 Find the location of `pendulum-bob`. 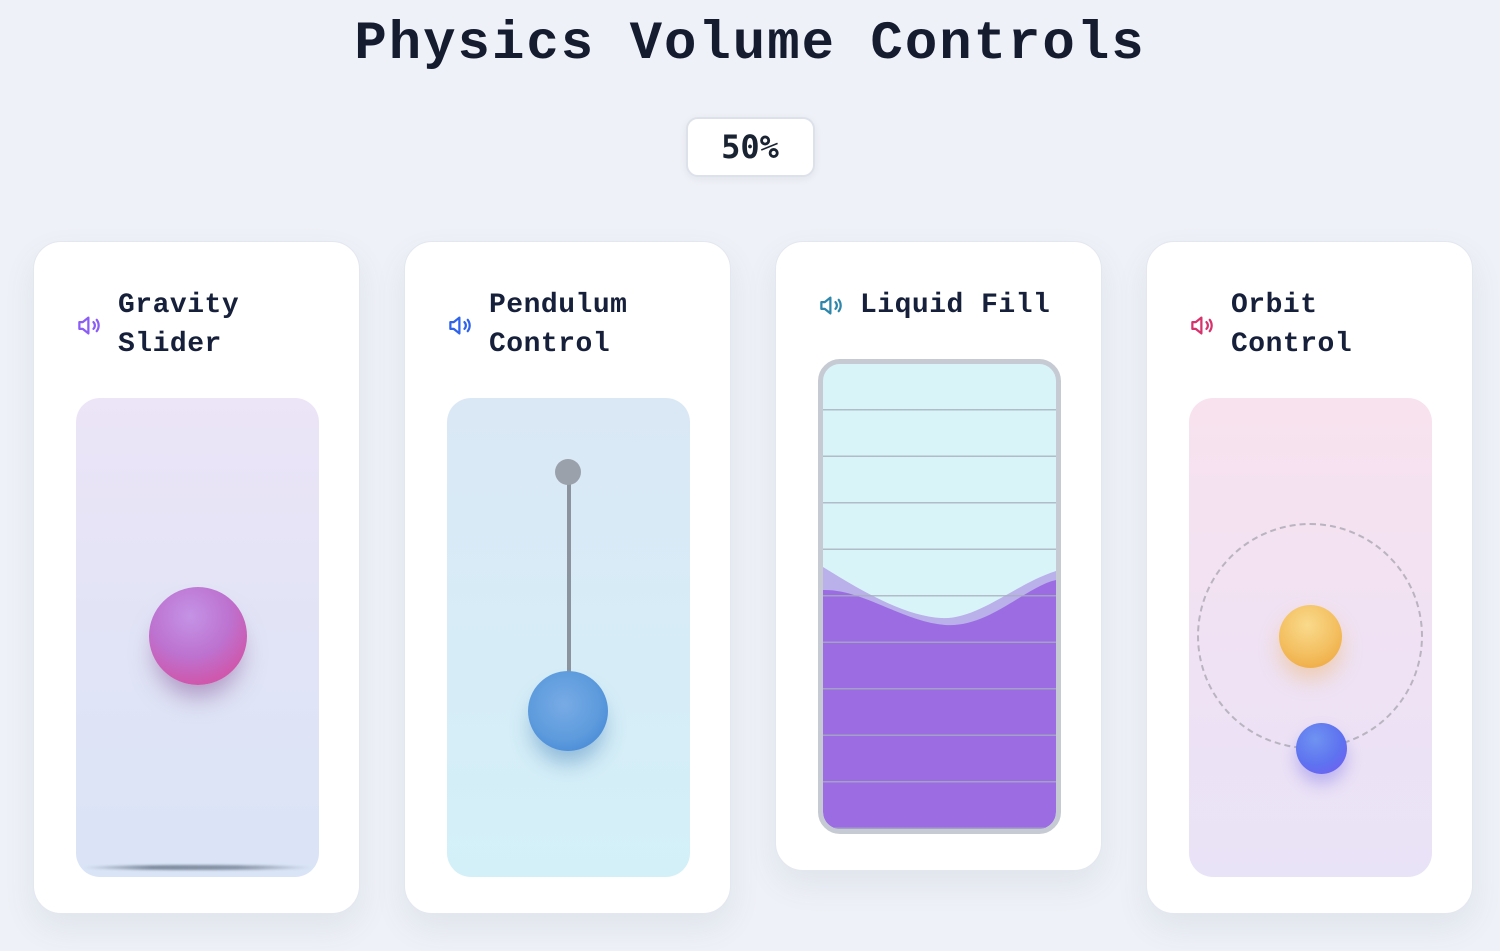

pendulum-bob is located at coordinates (568, 711).